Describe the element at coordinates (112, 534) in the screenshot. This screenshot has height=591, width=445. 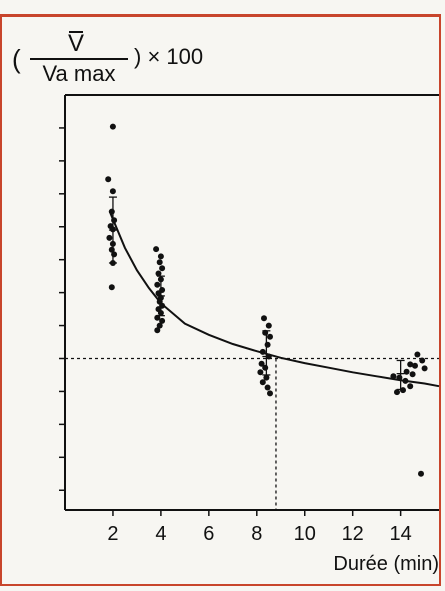
I see `x-tick-label: 2` at that location.